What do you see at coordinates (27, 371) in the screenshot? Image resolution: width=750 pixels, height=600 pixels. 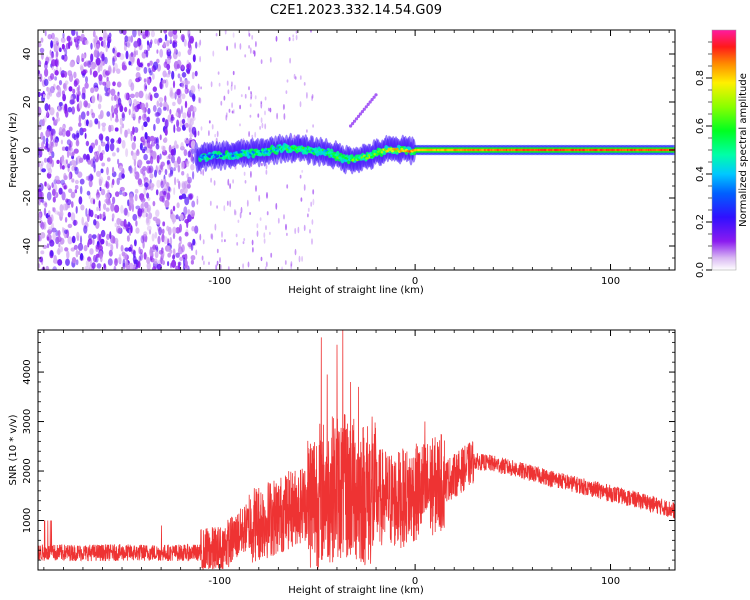 I see `snr-y-tick-label: 4000` at bounding box center [27, 371].